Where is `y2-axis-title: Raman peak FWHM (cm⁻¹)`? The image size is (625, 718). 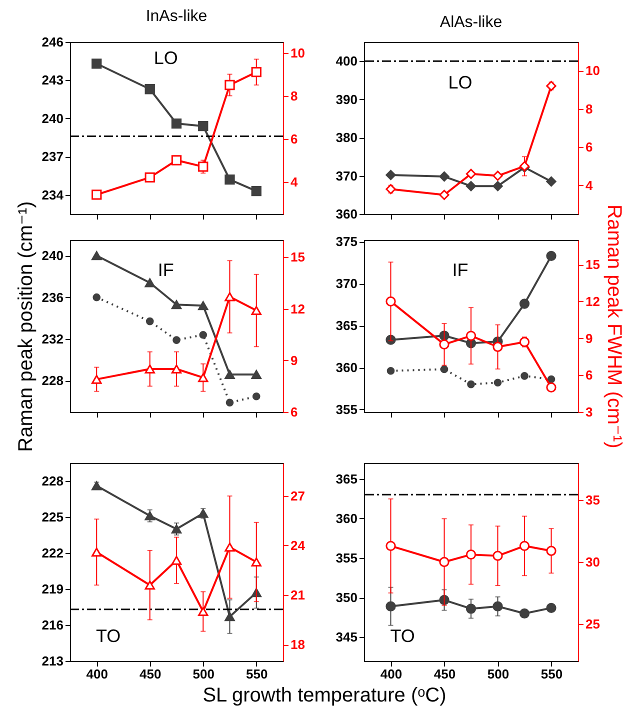 y2-axis-title: Raman peak FWHM (cm⁻¹) is located at coordinates (613, 326).